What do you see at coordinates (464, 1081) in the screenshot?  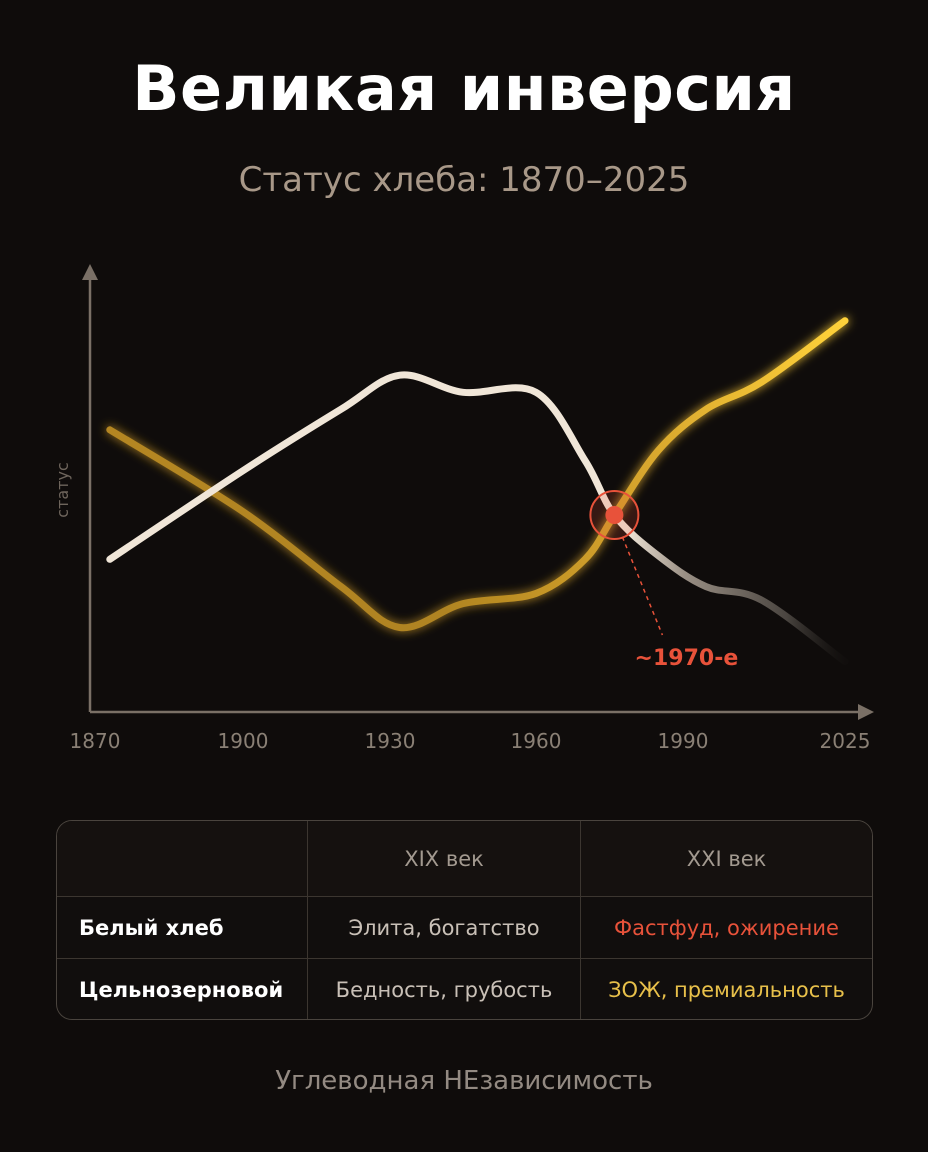 I see `footer-brand: Углеводная НЕзависимость` at bounding box center [464, 1081].